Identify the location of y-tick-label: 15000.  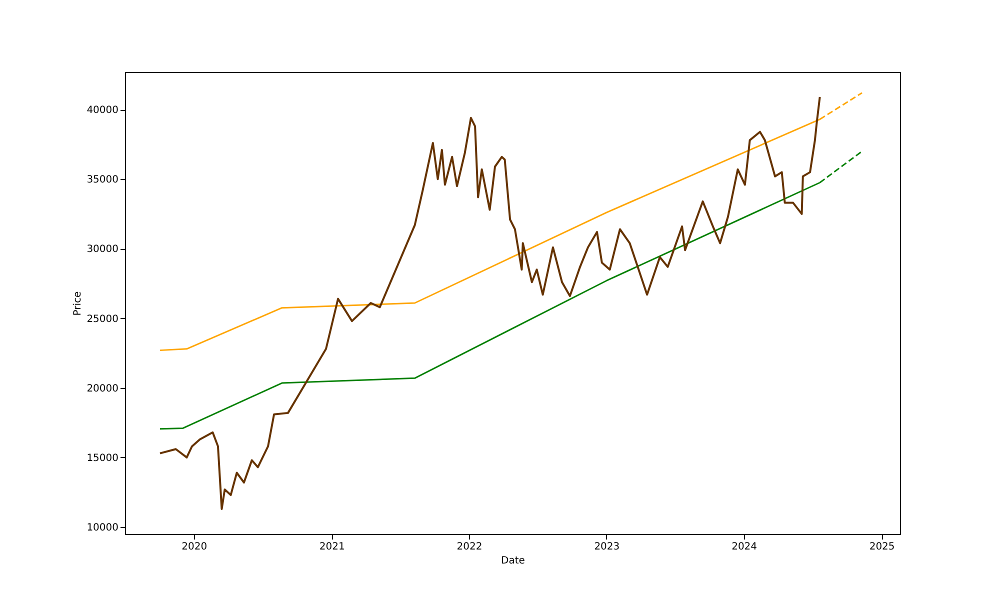
(102, 458).